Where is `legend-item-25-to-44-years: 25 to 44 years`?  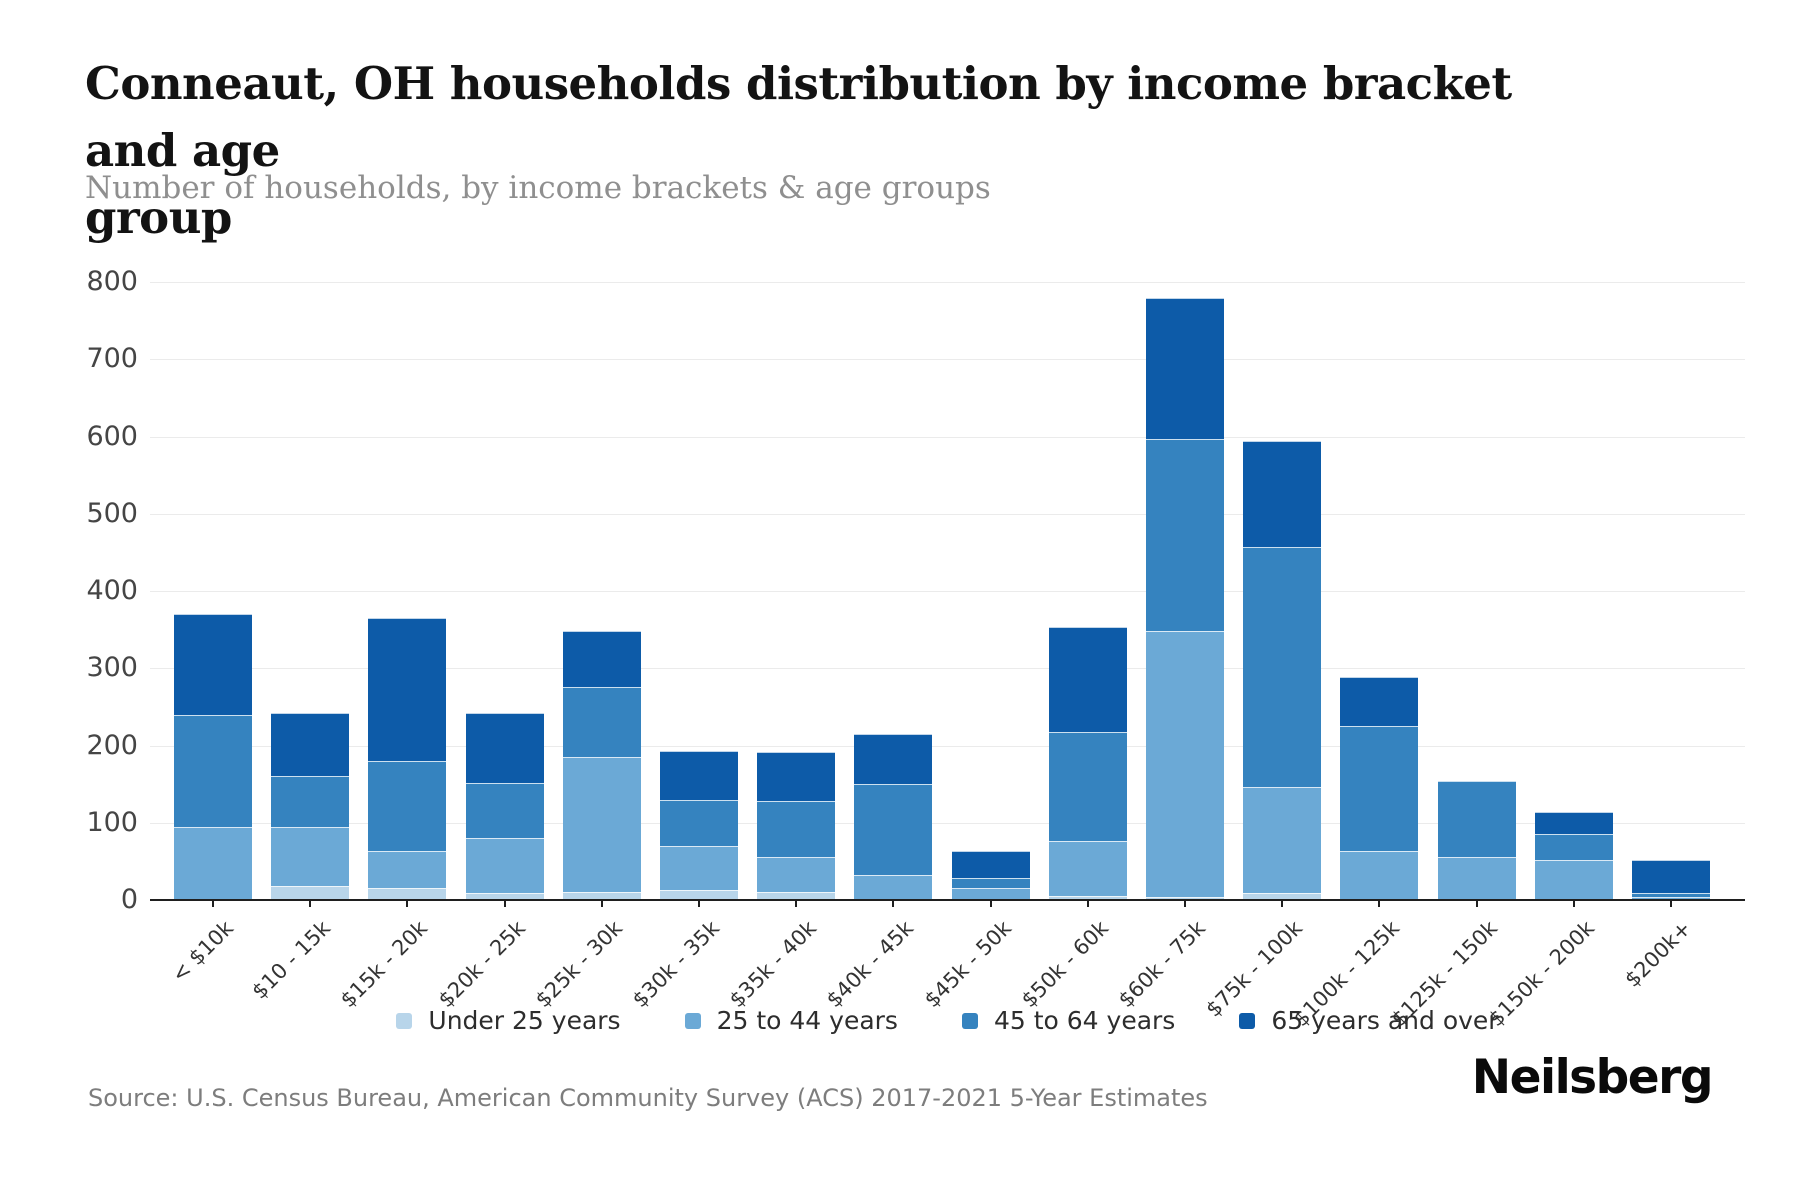
legend-item-25-to-44-years: 25 to 44 years is located at coordinates (791, 1020).